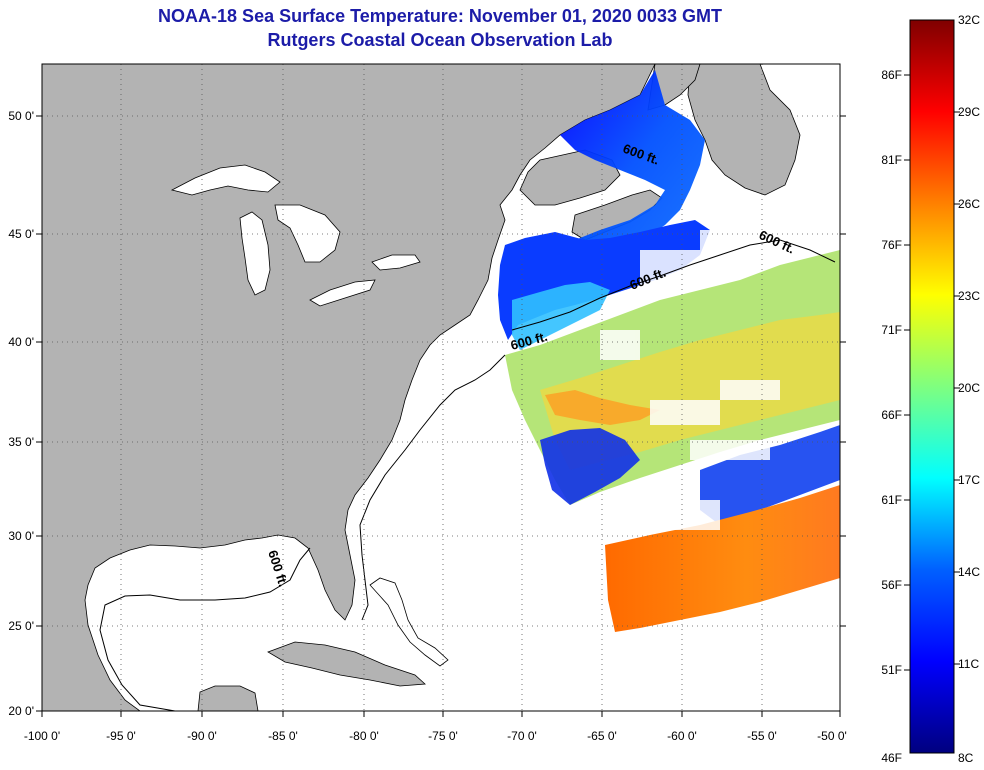  I want to click on colorbar-f-46: 46F, so click(891, 758).